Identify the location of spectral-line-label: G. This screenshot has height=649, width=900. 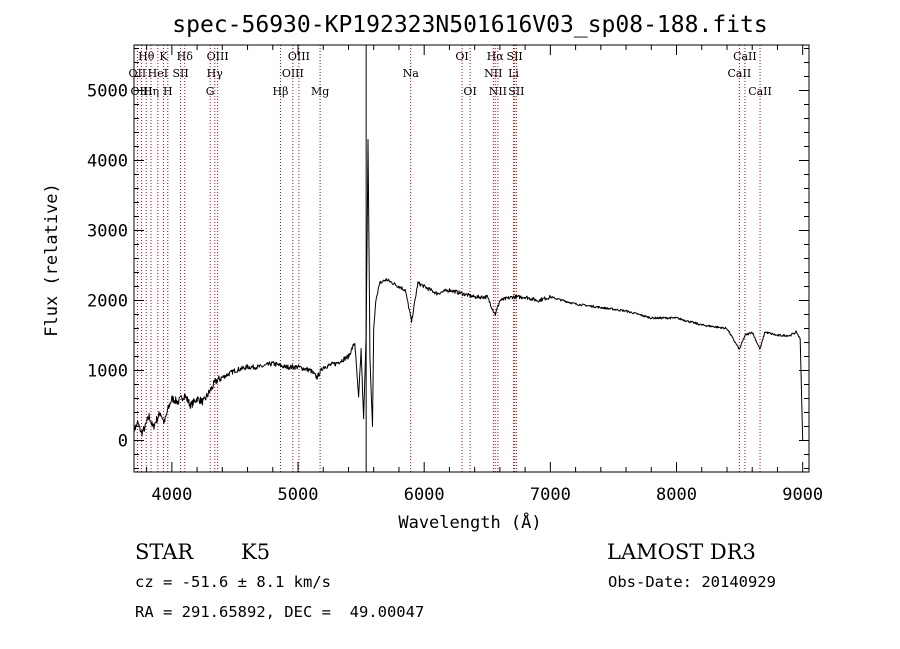
(210, 91).